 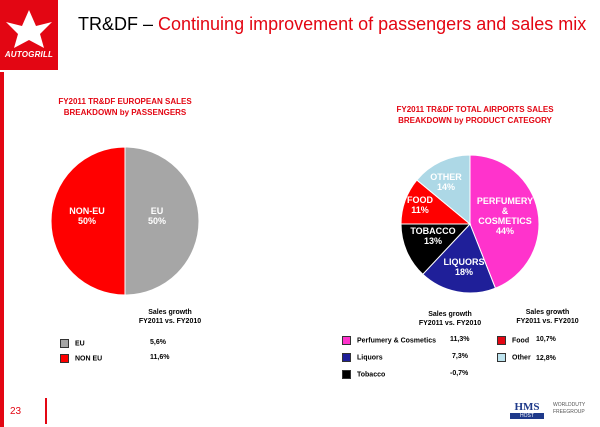 What do you see at coordinates (371, 375) in the screenshot?
I see `legend-label-tobacco: Tobacco` at bounding box center [371, 375].